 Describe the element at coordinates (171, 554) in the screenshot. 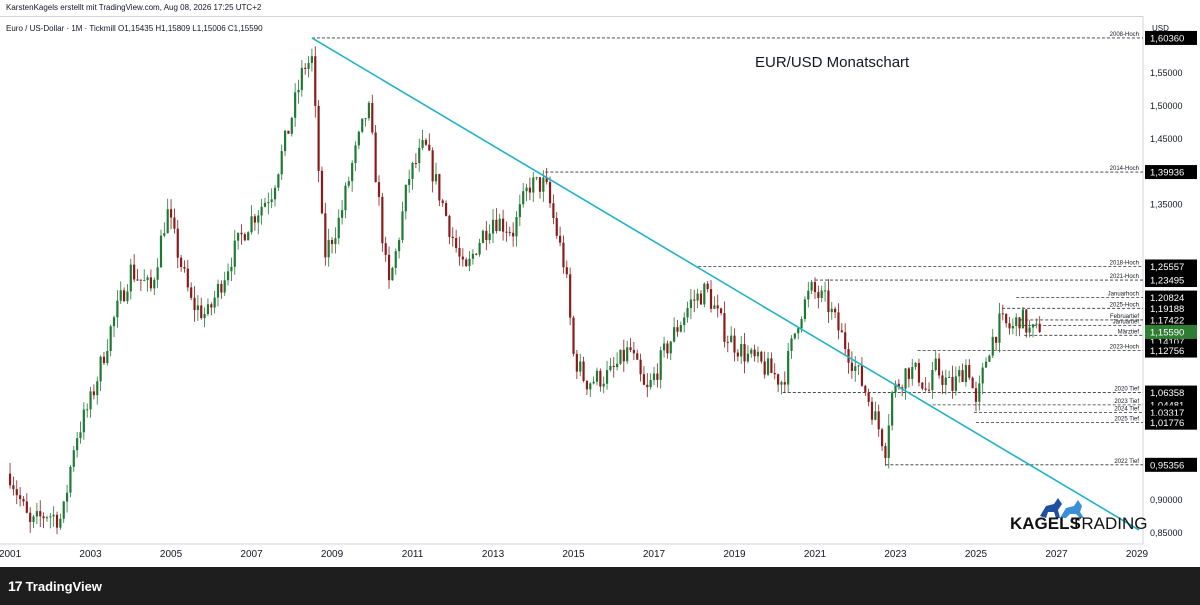

I see `x-tick-2: 2005` at that location.